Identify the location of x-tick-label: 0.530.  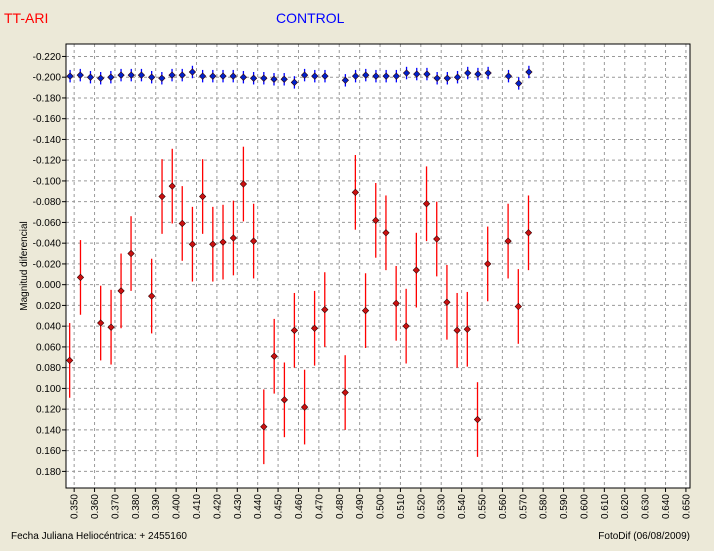
(442, 506).